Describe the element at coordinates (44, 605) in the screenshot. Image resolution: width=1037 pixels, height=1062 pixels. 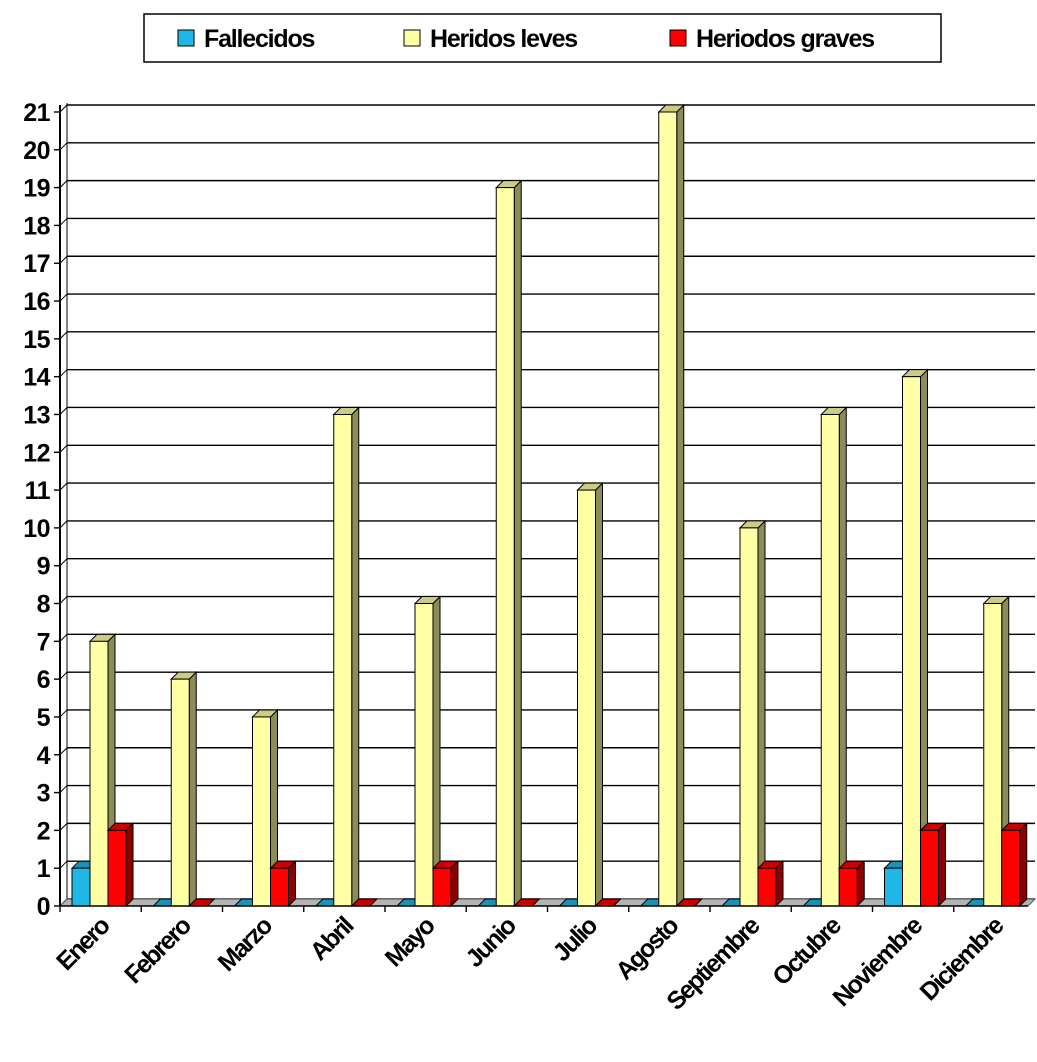
I see `y-tick-label: 8` at that location.